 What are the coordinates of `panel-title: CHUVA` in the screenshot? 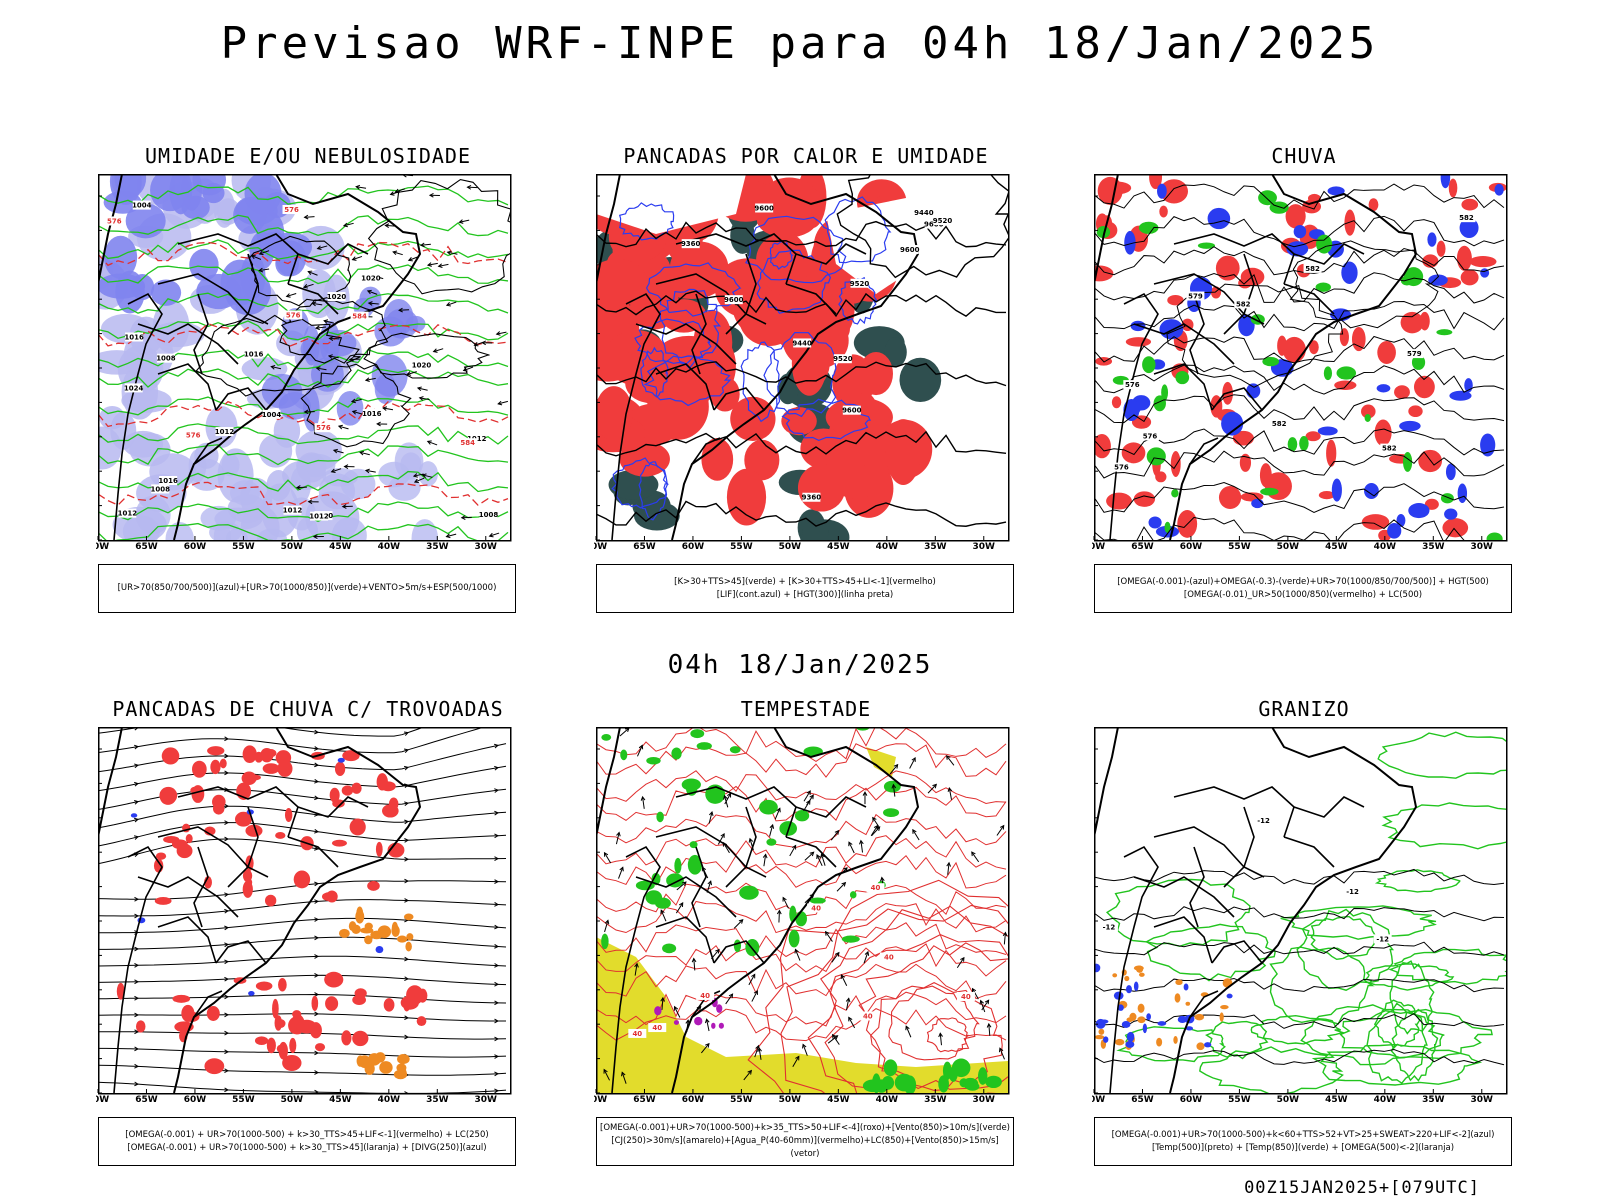 It's located at (1304, 156).